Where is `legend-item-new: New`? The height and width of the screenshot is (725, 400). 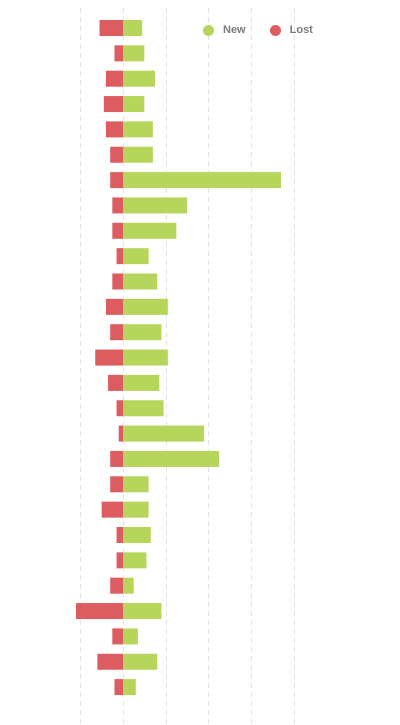
legend-item-new: New is located at coordinates (224, 30).